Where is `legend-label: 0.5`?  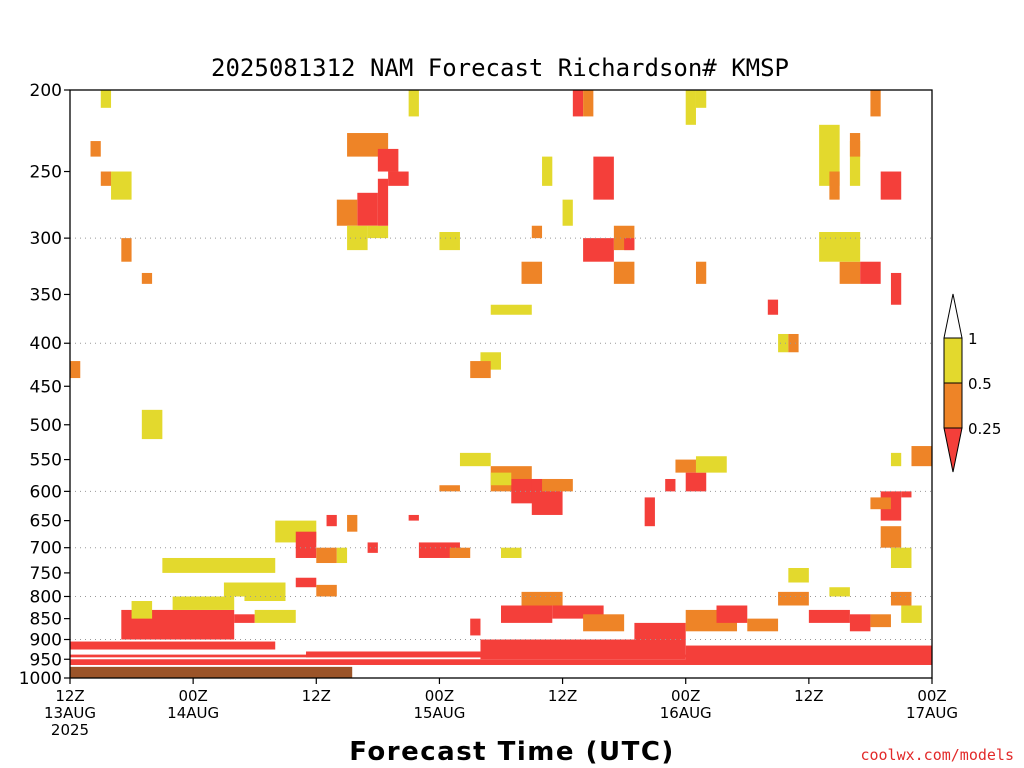 legend-label: 0.5 is located at coordinates (980, 384).